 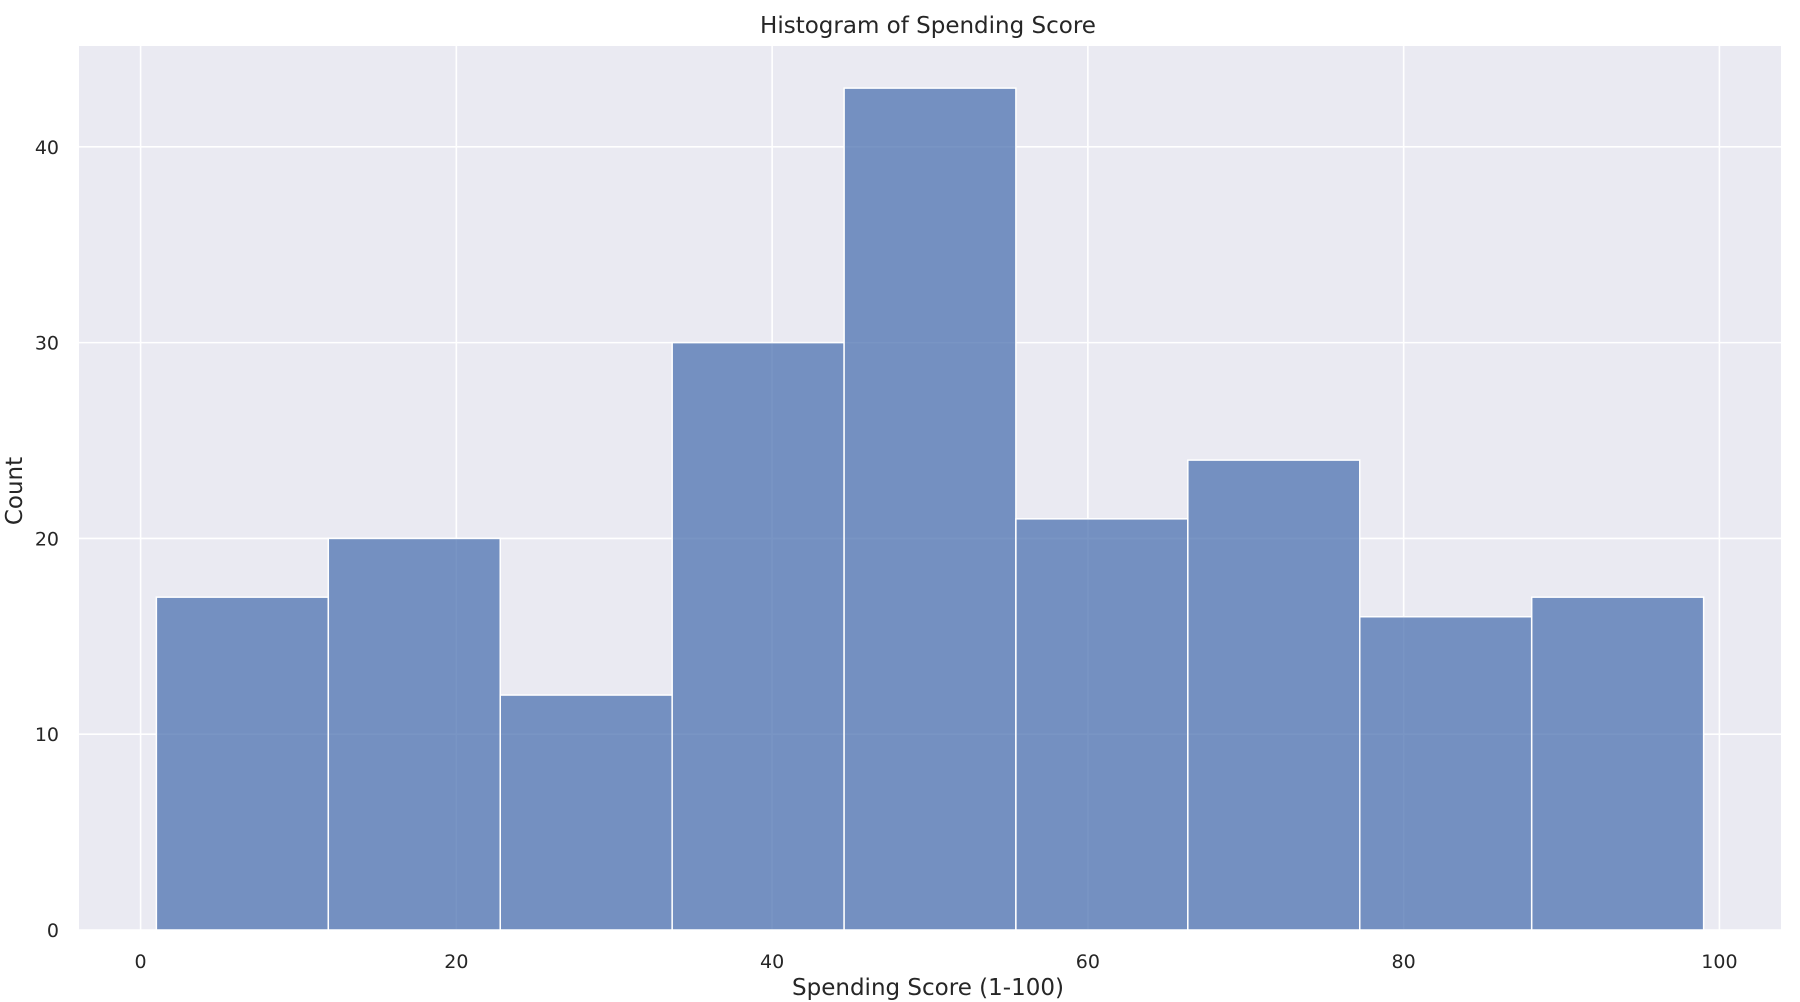 What do you see at coordinates (141, 962) in the screenshot?
I see `x-tick-label: 0` at bounding box center [141, 962].